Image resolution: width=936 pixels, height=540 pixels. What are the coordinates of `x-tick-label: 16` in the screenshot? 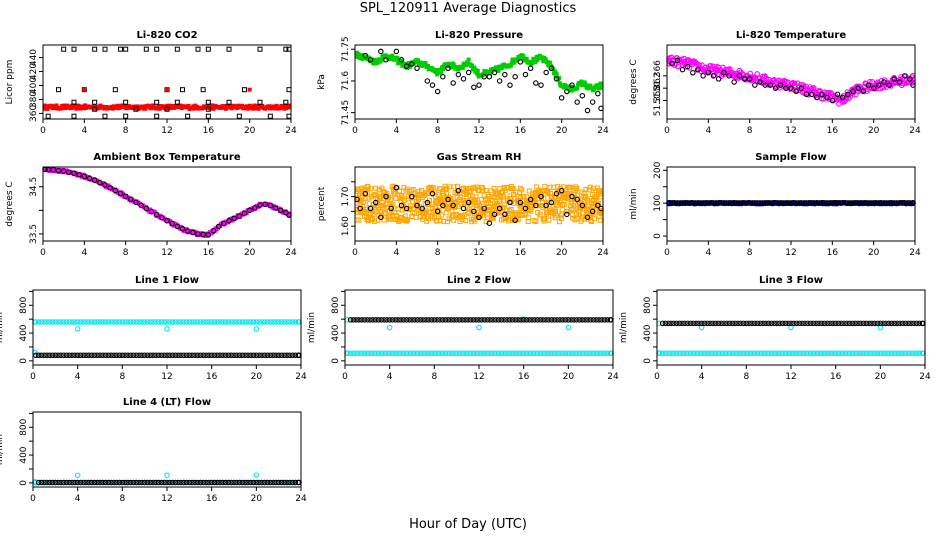 It's located at (521, 131).